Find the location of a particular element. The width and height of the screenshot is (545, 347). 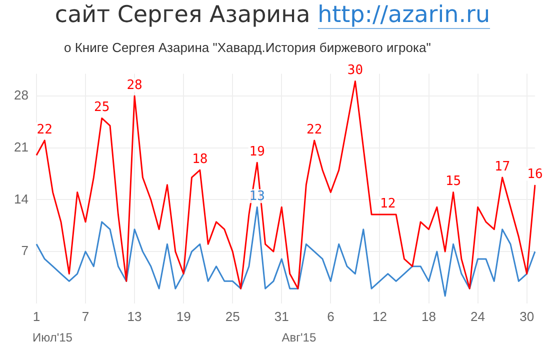

data-label: 17 is located at coordinates (502, 166).